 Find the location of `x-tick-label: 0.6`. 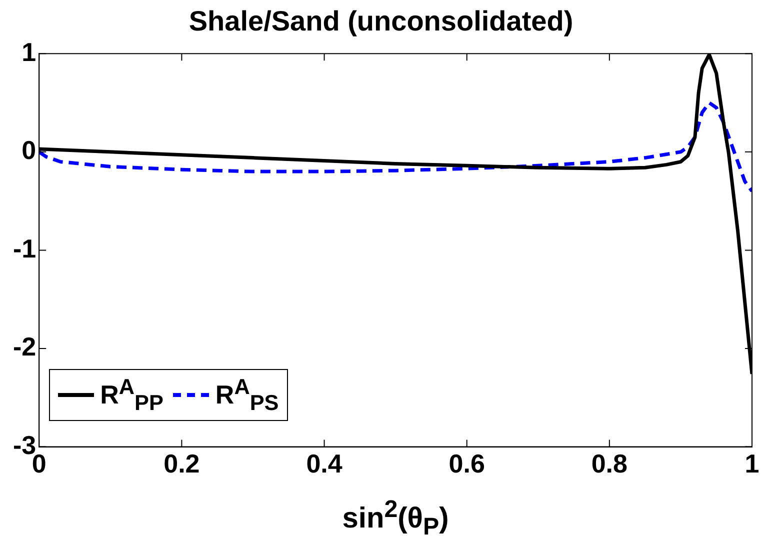

x-tick-label: 0.6 is located at coordinates (466, 463).